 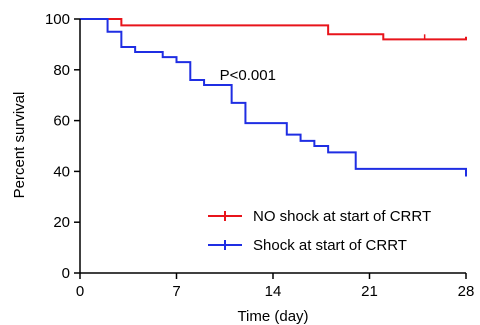 What do you see at coordinates (61, 171) in the screenshot?
I see `y-tick-label: 40` at bounding box center [61, 171].